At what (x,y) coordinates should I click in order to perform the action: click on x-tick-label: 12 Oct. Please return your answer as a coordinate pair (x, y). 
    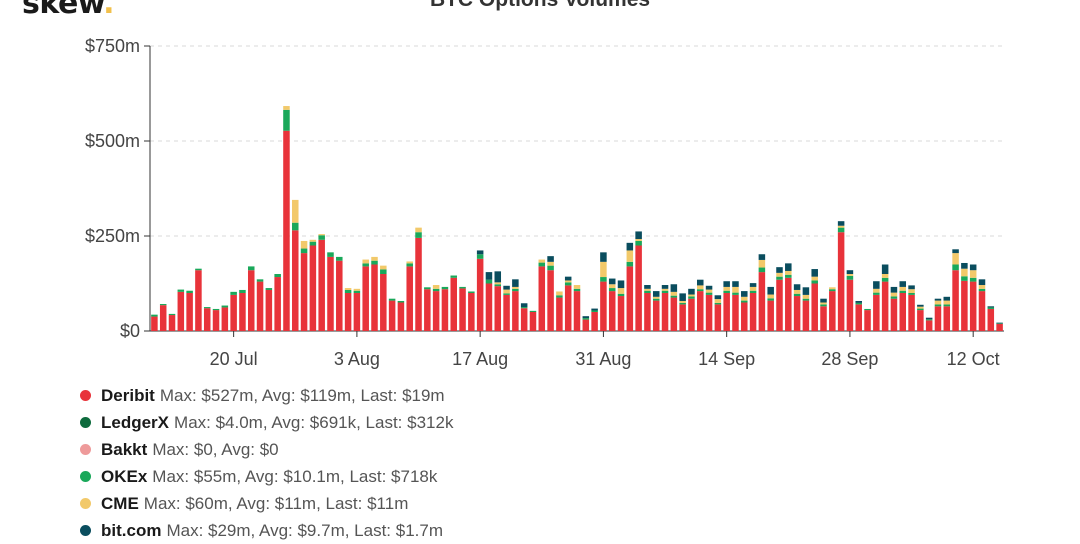
    Looking at the image, I should click on (973, 359).